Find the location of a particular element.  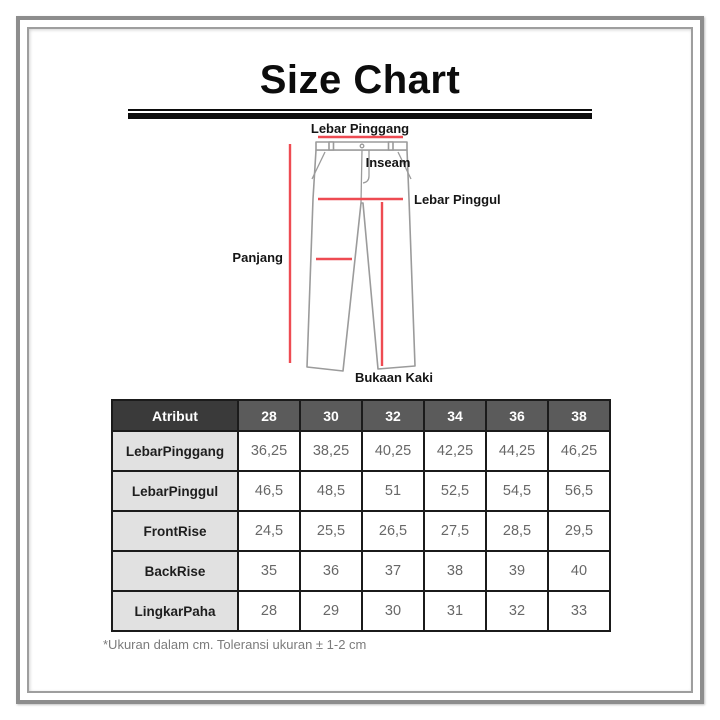

title-divider is located at coordinates (360, 114).